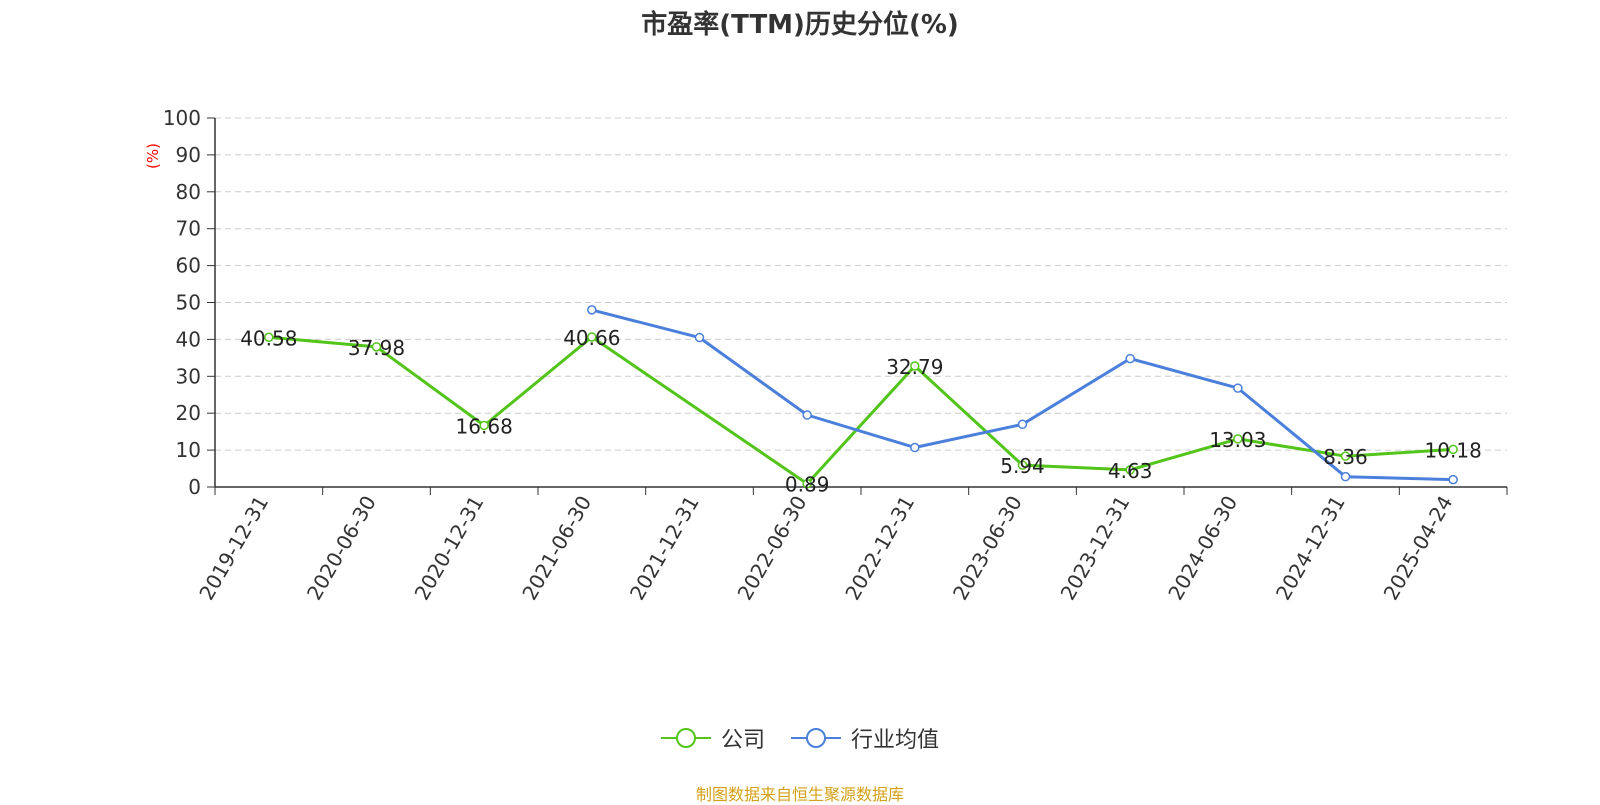 This screenshot has width=1600, height=805. I want to click on y-tick-label: 100, so click(182, 118).